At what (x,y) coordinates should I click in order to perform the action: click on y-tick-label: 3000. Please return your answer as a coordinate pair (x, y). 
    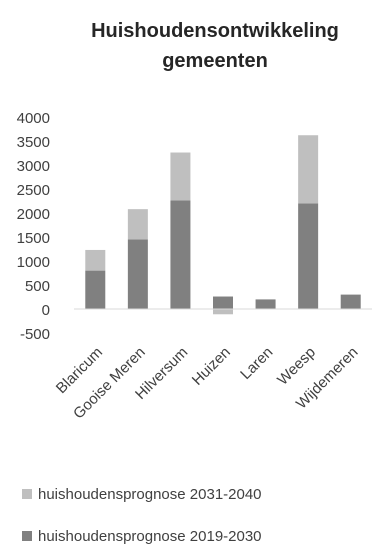
    Looking at the image, I should click on (33, 166).